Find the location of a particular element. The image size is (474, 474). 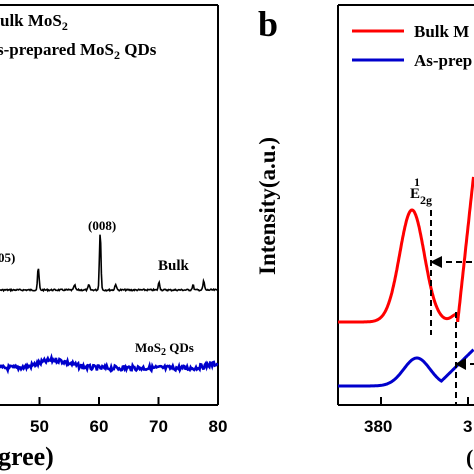

arrow-head-bulk is located at coordinates (436, 262).